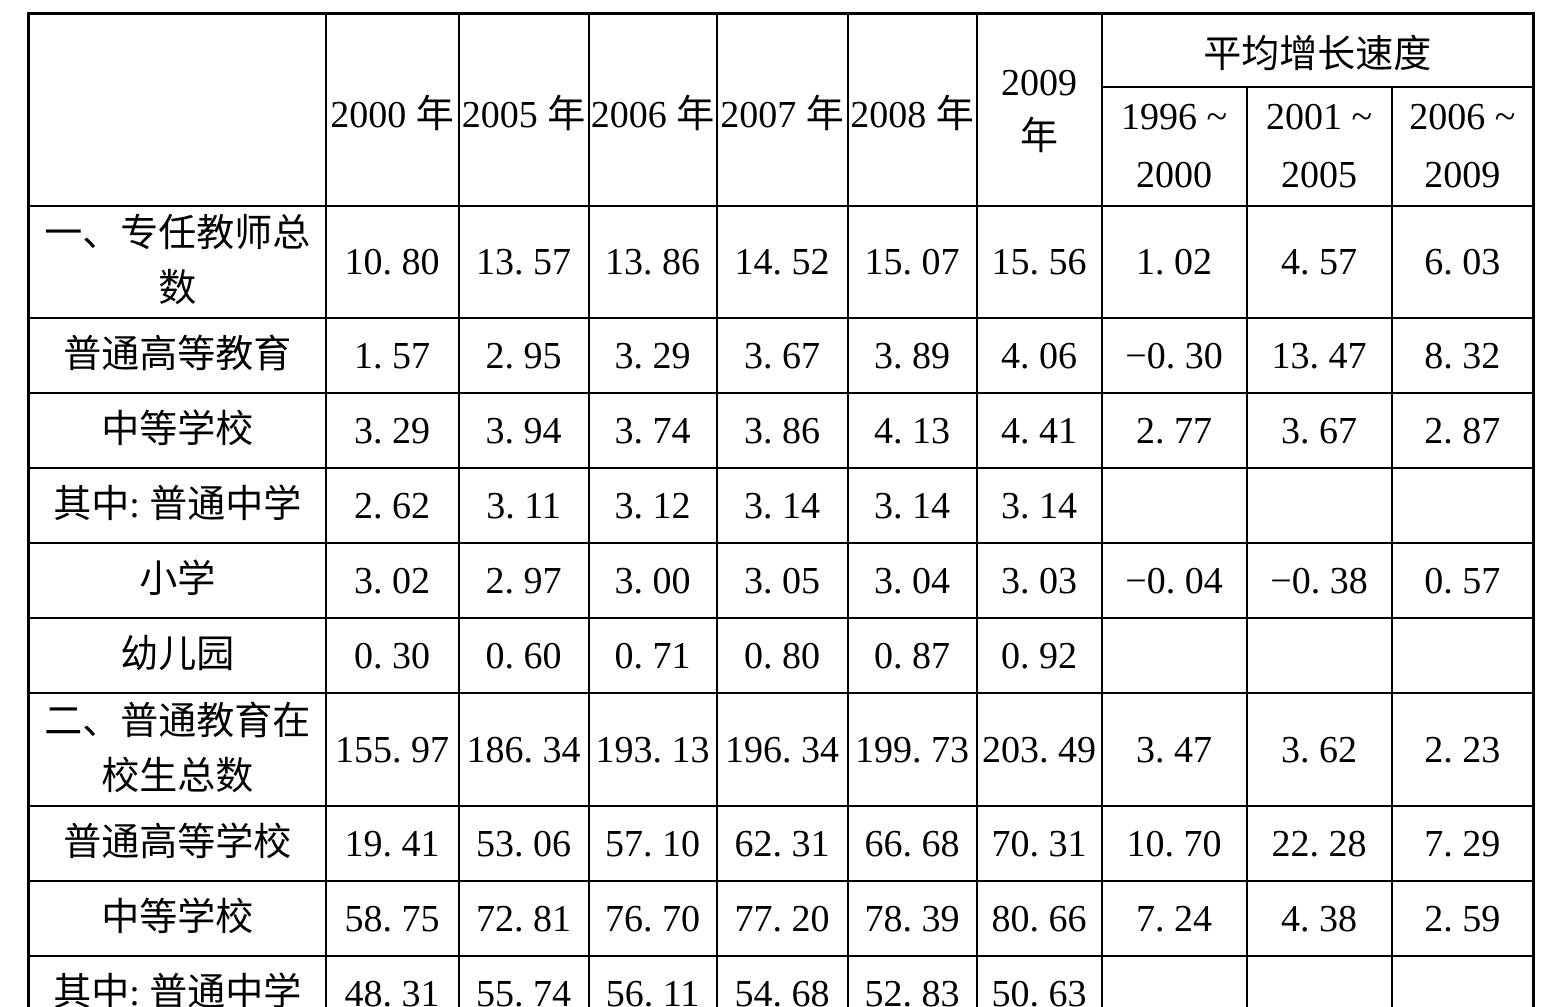 Image resolution: width=1559 pixels, height=1007 pixels. What do you see at coordinates (1039, 844) in the screenshot?
I see `cell: 70. 31` at bounding box center [1039, 844].